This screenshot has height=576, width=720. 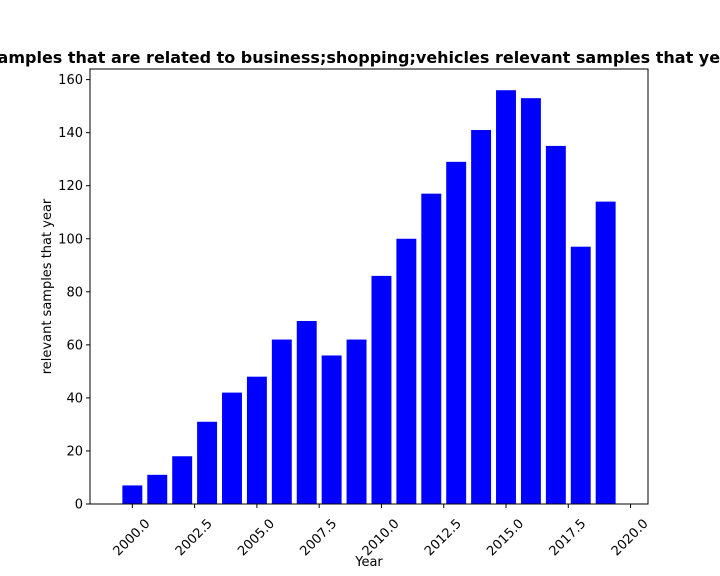 I want to click on y-axis-label: relevant samples that year, so click(x=47, y=286).